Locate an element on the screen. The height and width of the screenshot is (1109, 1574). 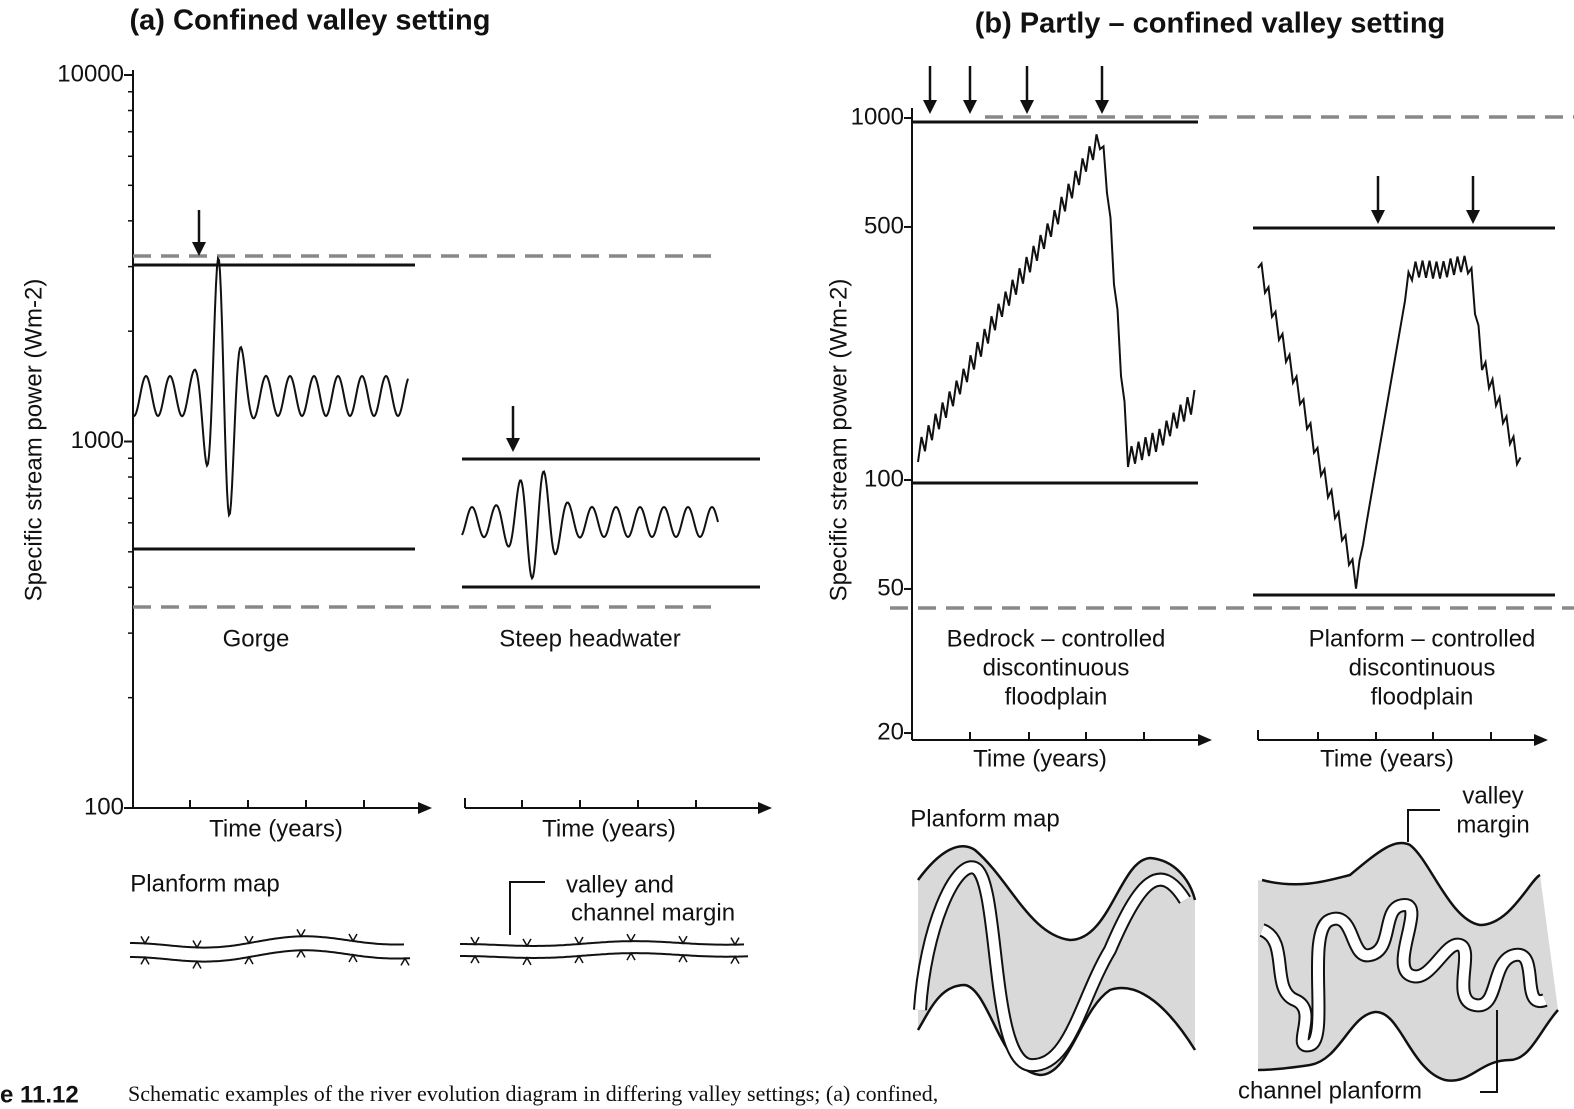
plot-label: Gorge is located at coordinates (256, 638).